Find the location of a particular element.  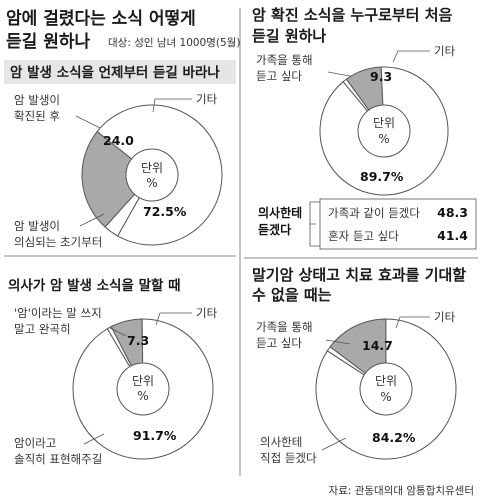

chart2-slice1-label-l2: 말고 완곡히 is located at coordinates (42, 329).